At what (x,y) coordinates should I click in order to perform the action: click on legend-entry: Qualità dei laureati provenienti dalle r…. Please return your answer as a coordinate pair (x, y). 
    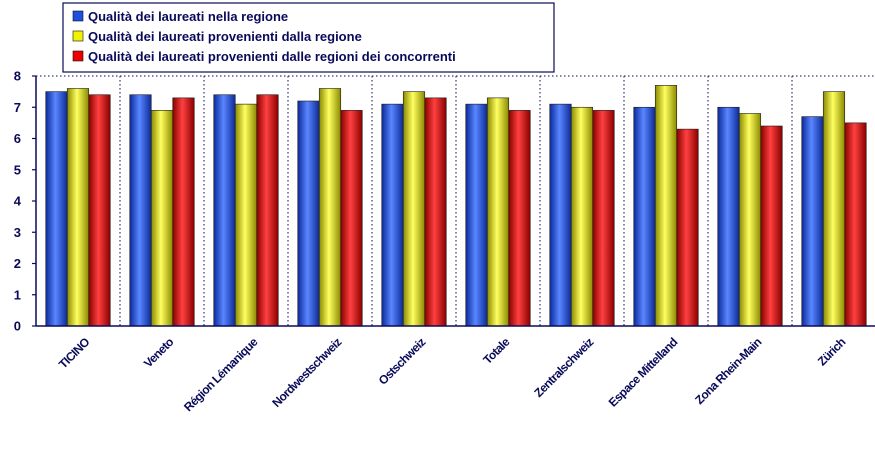
    Looking at the image, I should click on (272, 56).